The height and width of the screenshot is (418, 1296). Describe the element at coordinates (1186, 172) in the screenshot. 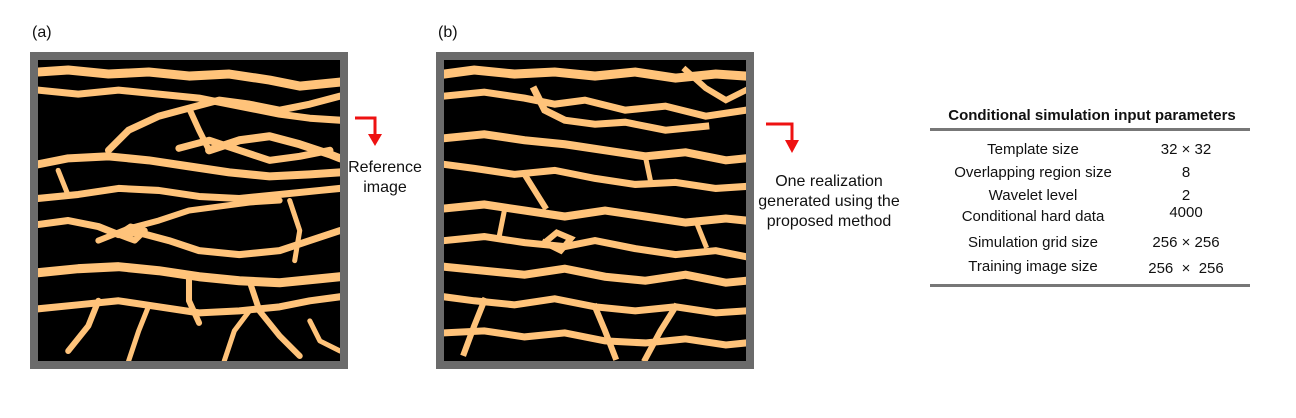

I see `param-value: 8` at that location.